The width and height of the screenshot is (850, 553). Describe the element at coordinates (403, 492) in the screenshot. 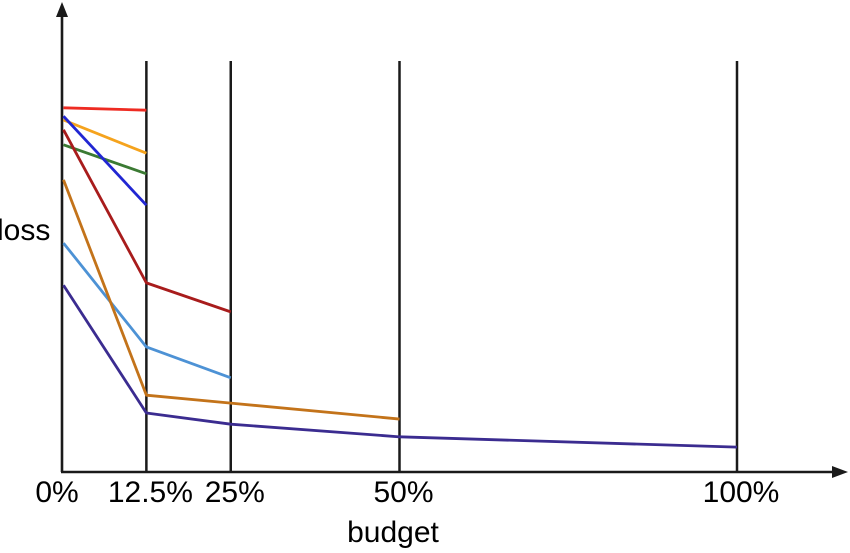

I see `x-tick-label-50%: 50%` at that location.